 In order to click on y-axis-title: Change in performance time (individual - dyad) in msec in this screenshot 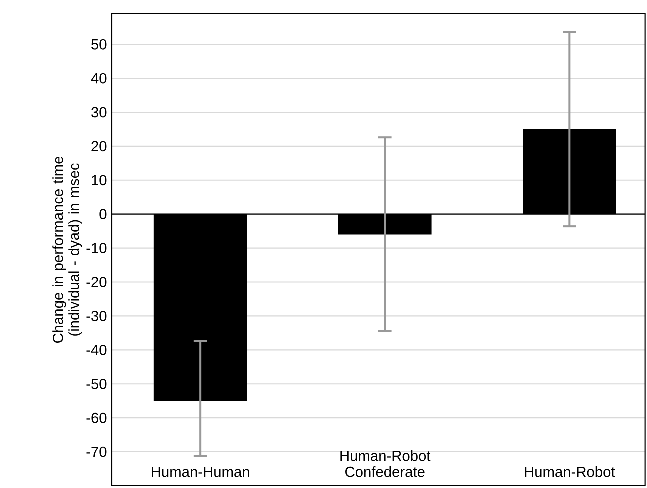, I will do `click(67, 249)`.